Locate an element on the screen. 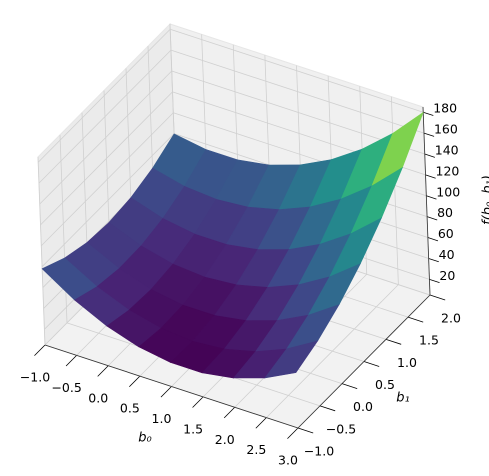 Image resolution: width=489 pixels, height=476 pixels. z-tick-label: 140 is located at coordinates (447, 150).